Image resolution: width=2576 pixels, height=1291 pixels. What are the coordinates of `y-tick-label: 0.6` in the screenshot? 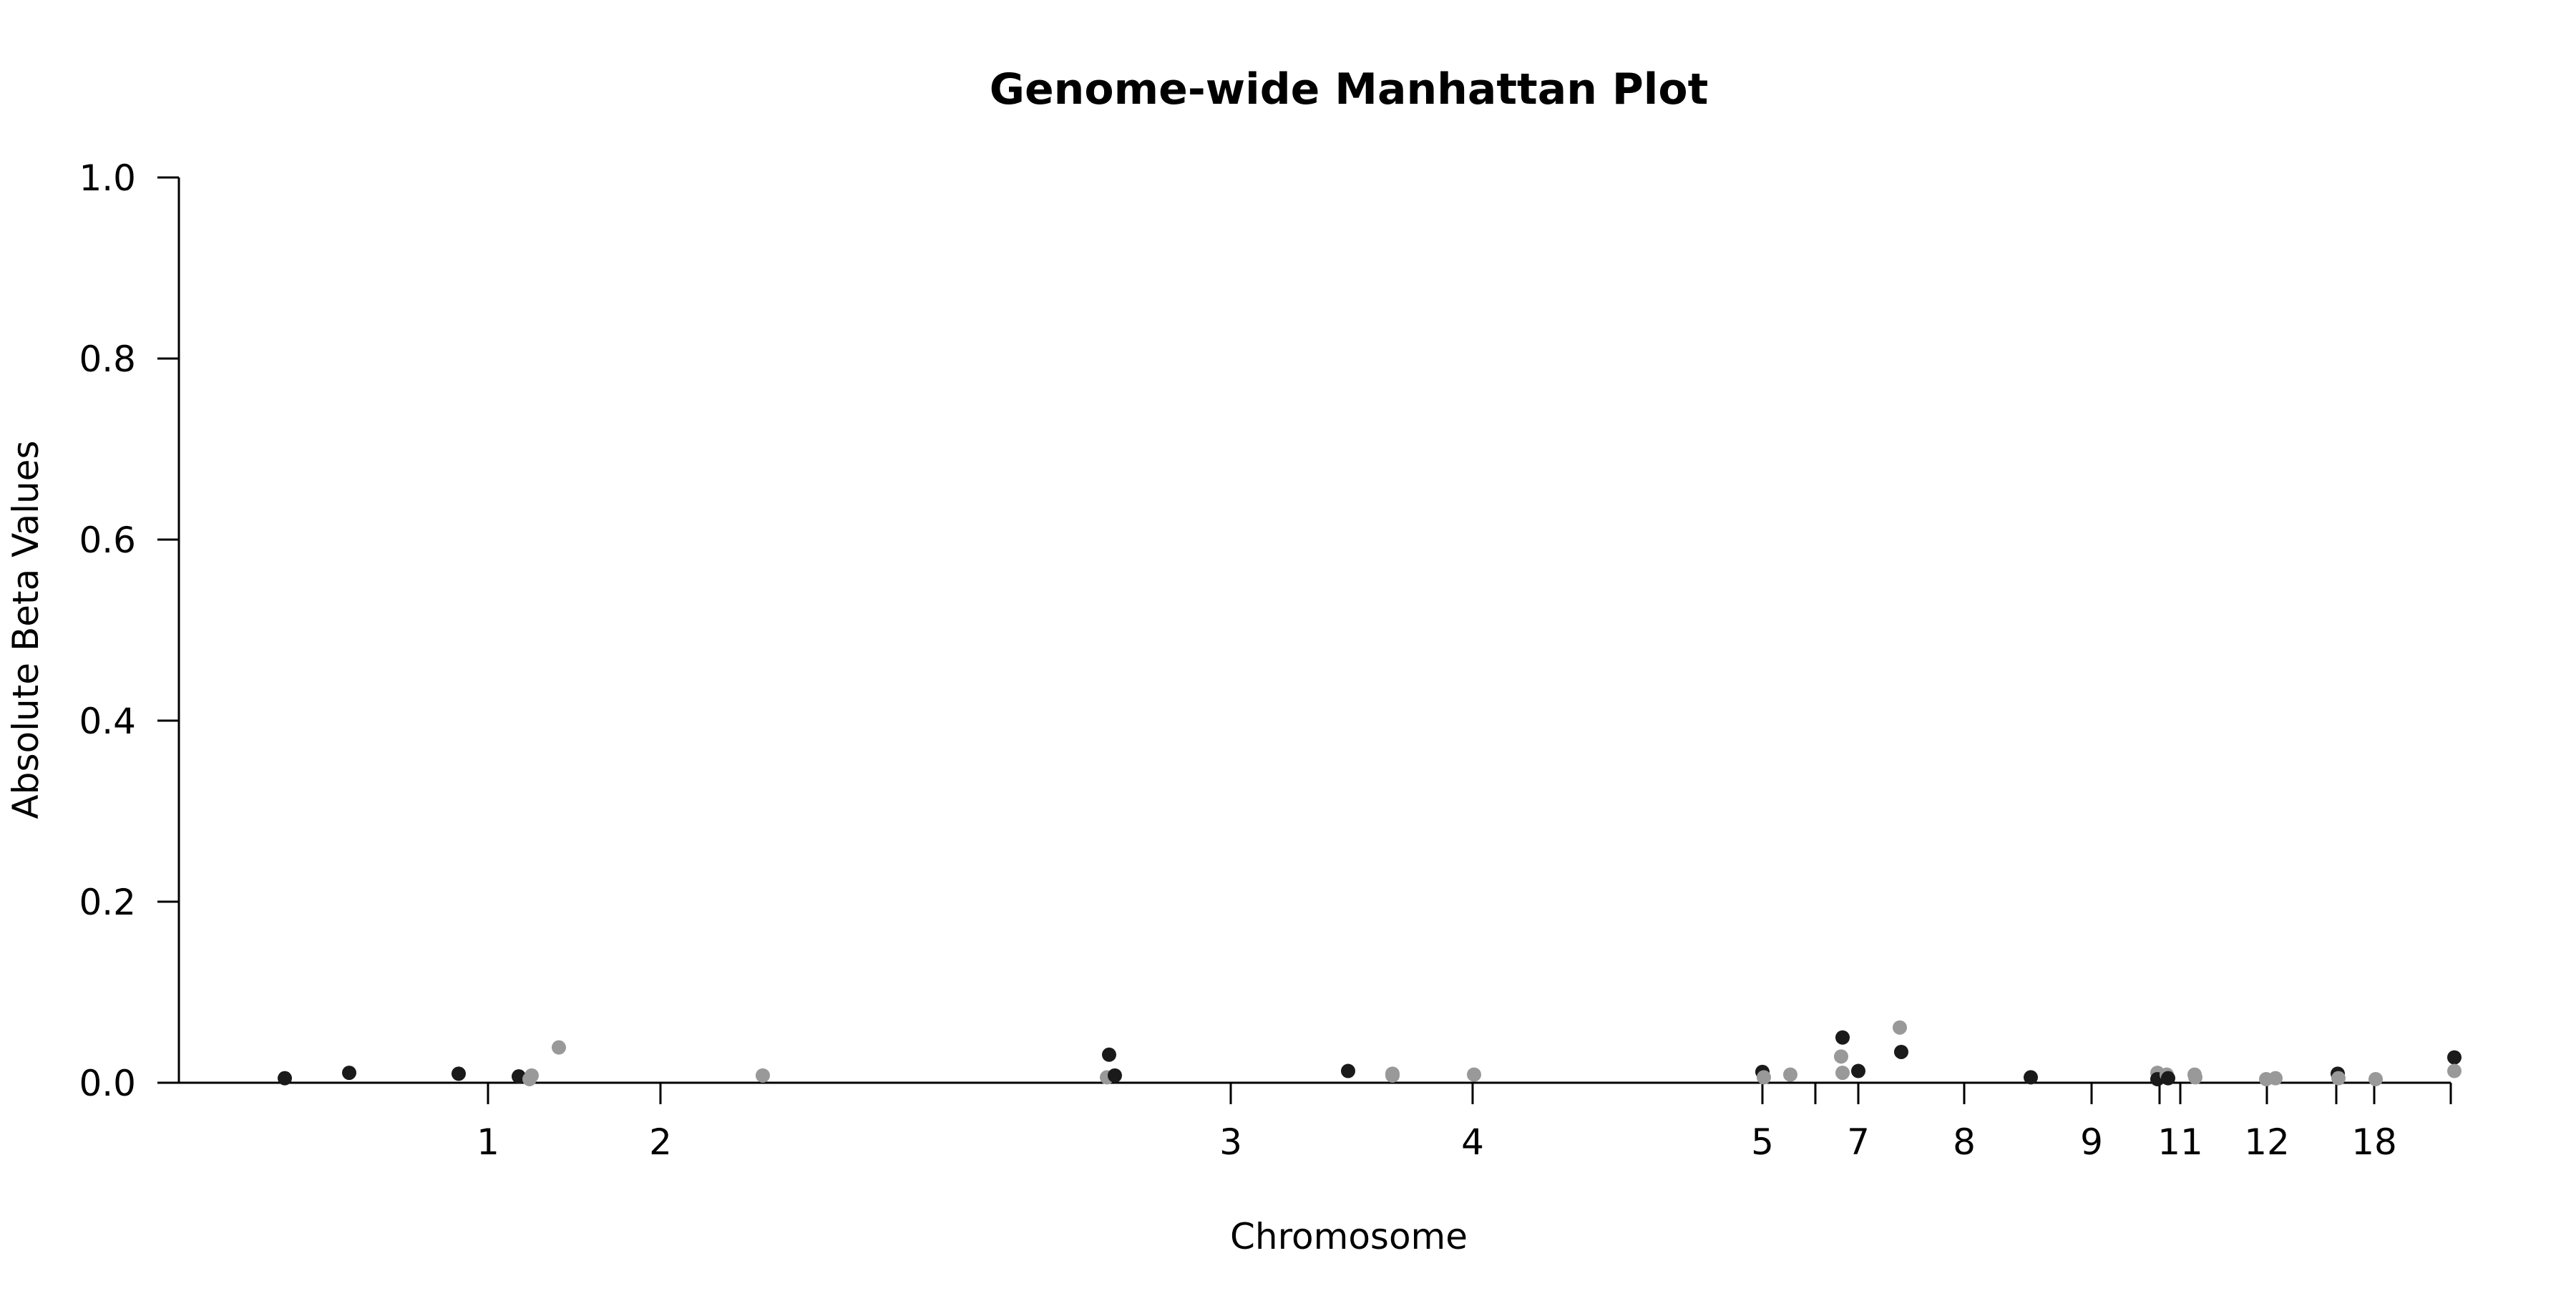 It's located at (107, 540).